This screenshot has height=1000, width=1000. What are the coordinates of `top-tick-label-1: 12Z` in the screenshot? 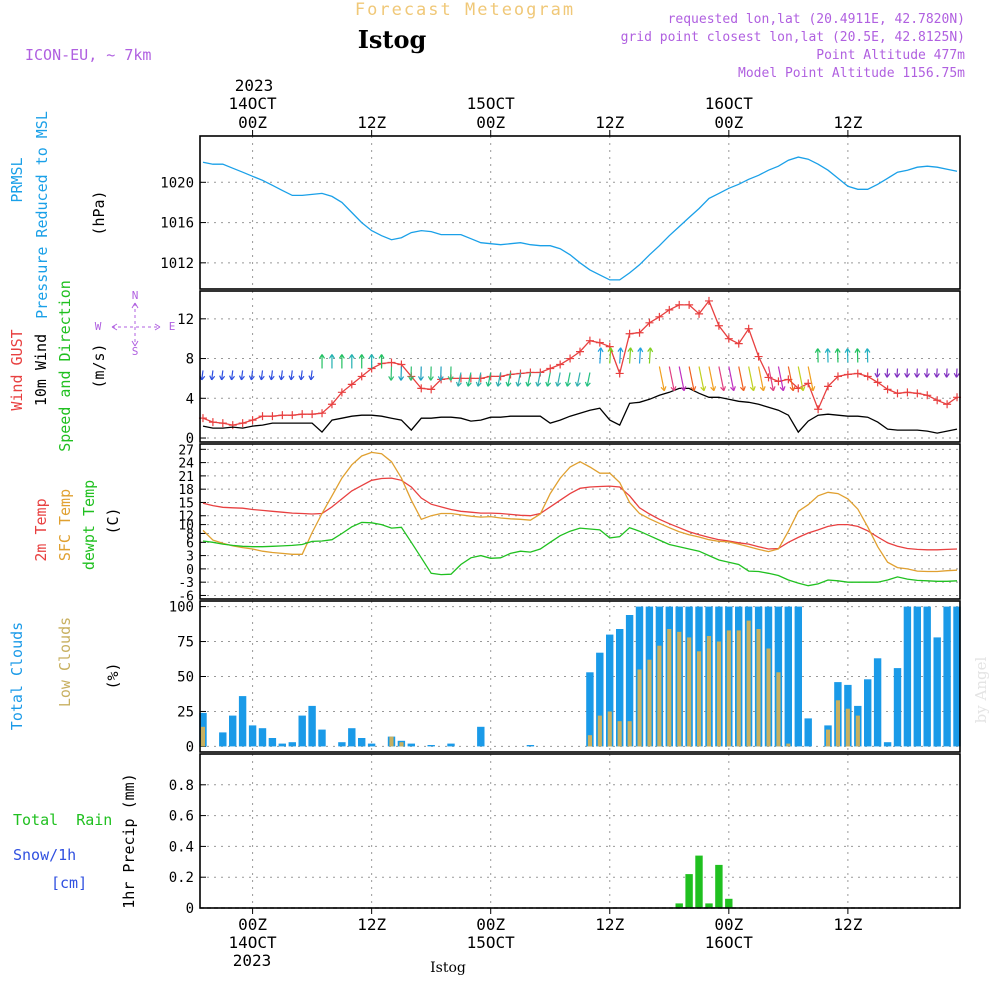 It's located at (371, 122).